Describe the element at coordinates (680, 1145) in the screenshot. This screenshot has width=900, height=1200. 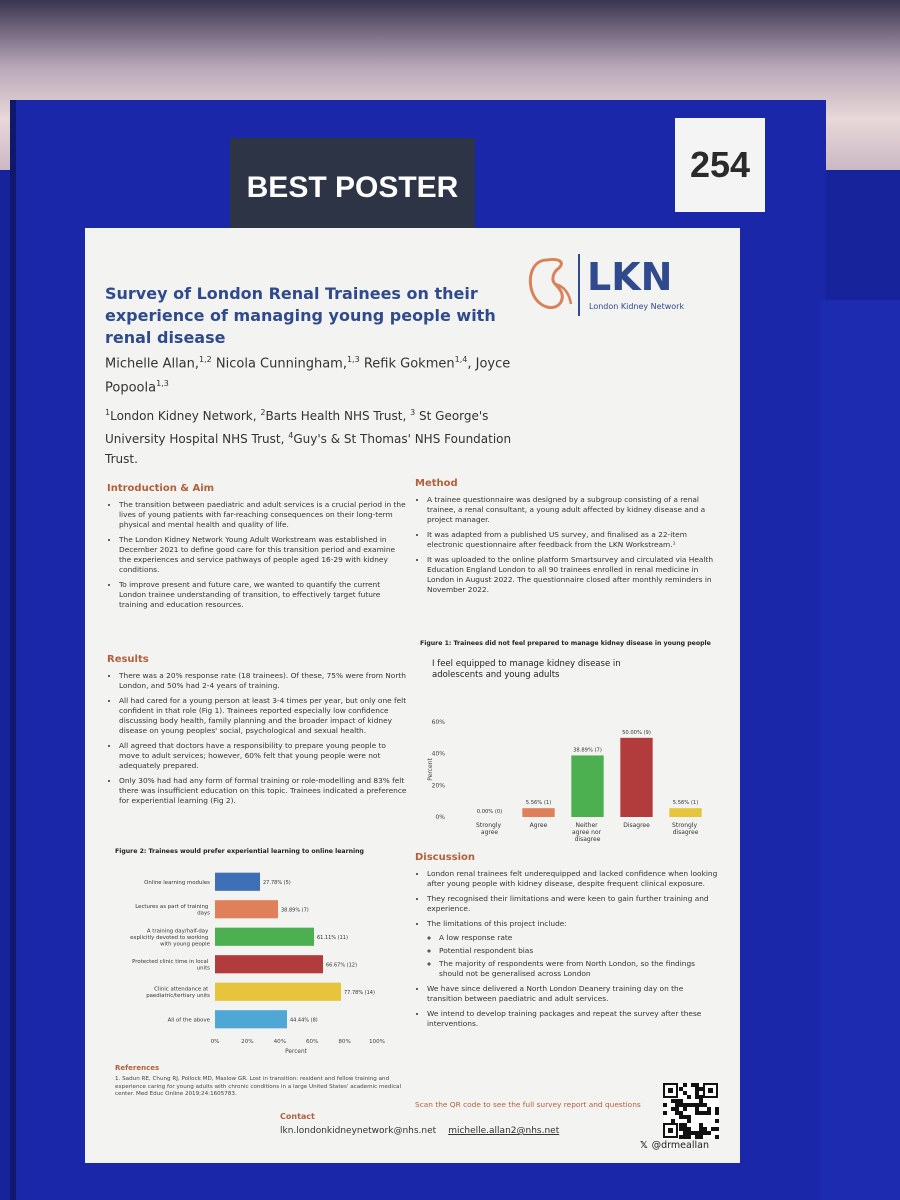
I see `handle-text: @drmeallan` at that location.